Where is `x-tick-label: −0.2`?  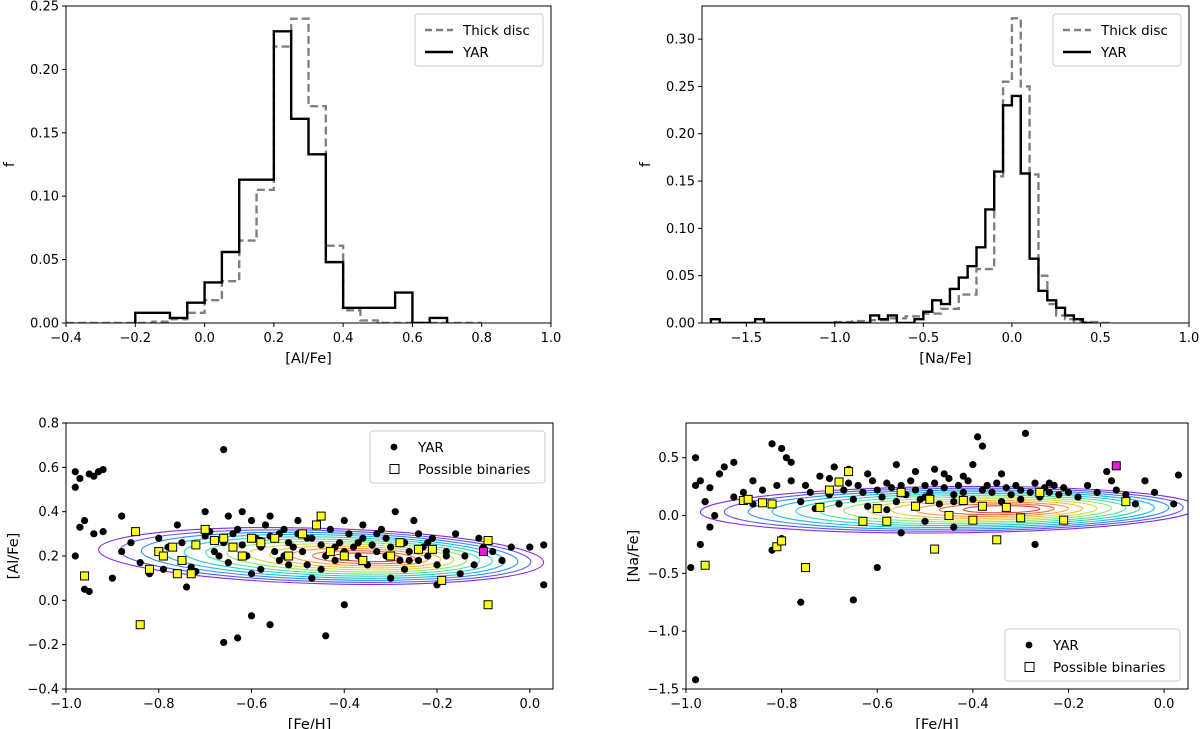
x-tick-label: −0.2 is located at coordinates (1069, 704).